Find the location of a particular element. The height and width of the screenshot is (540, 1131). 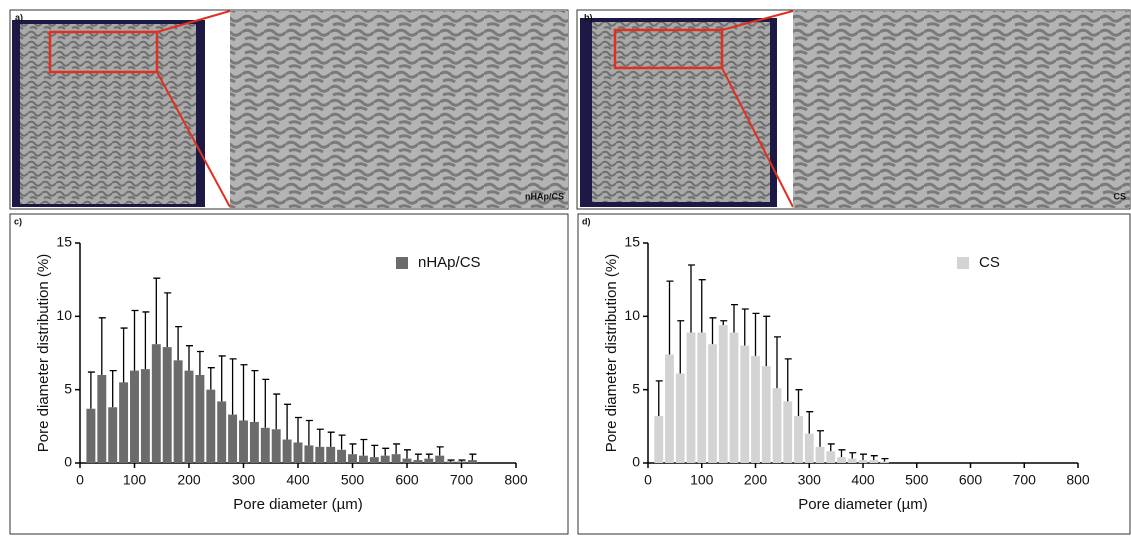

panel-label: c) is located at coordinates (18, 221).